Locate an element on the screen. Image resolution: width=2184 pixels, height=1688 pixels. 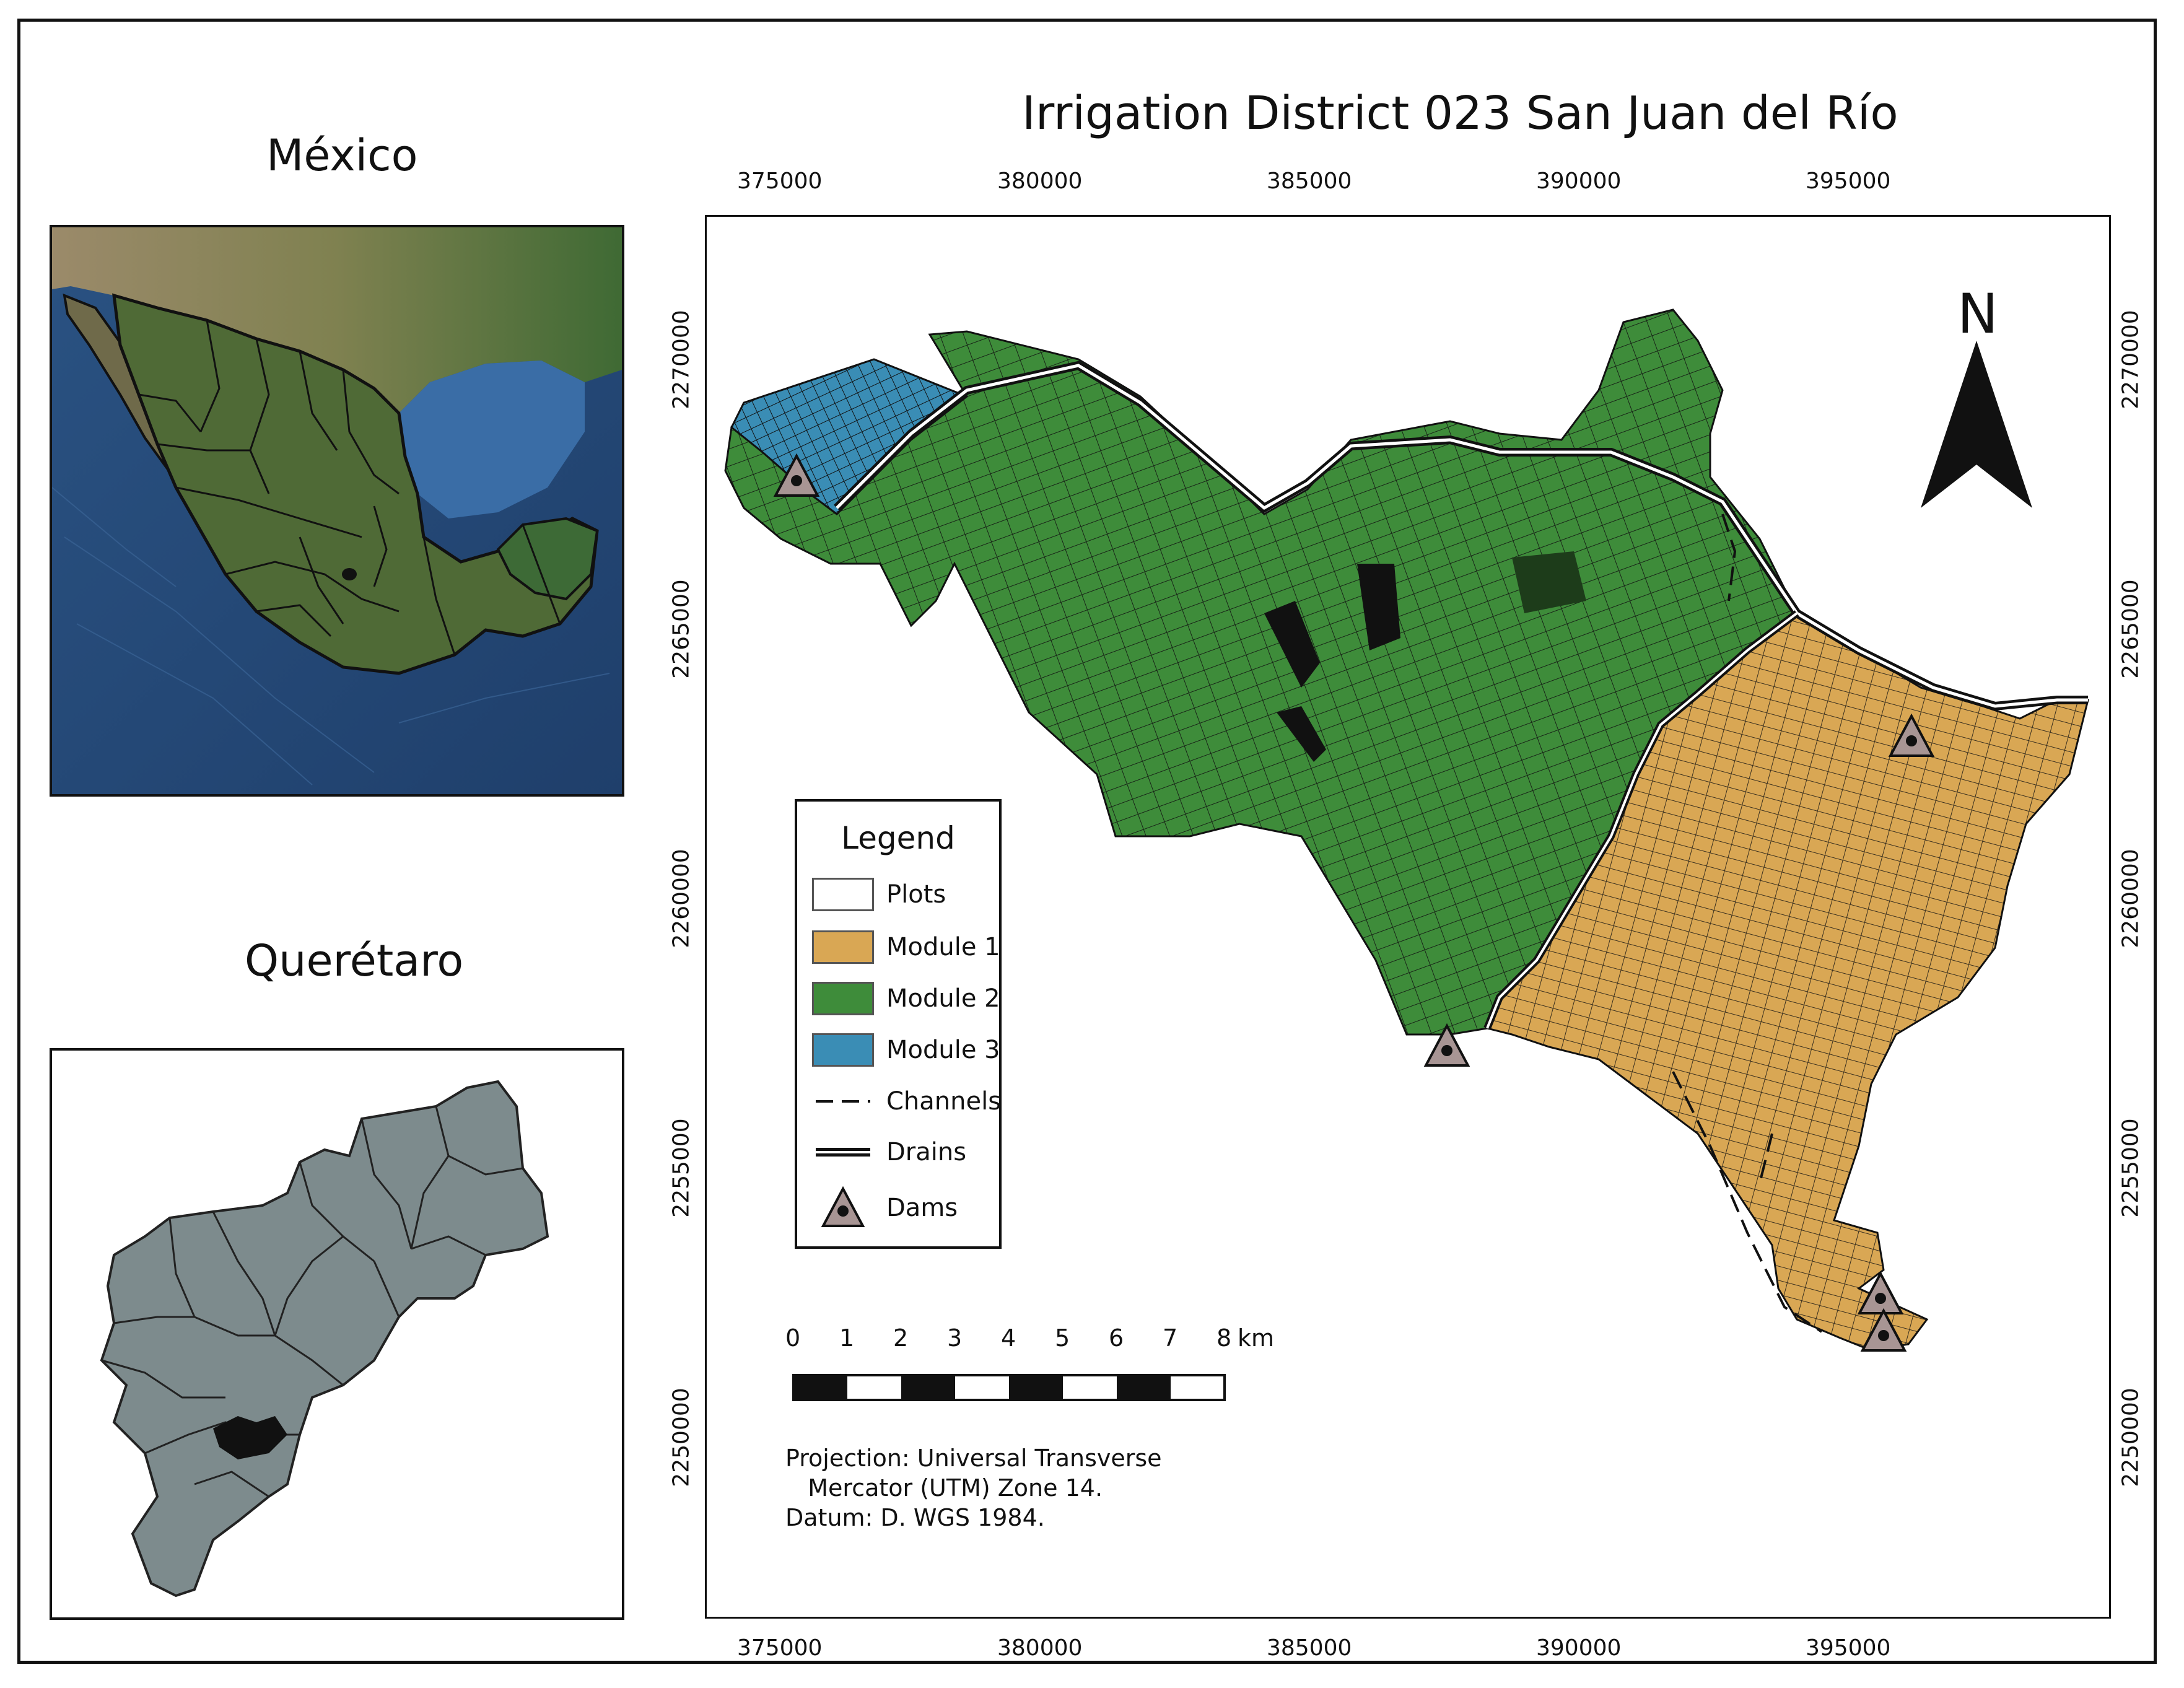
x-tick-bottom: 375000 is located at coordinates (780, 1648).